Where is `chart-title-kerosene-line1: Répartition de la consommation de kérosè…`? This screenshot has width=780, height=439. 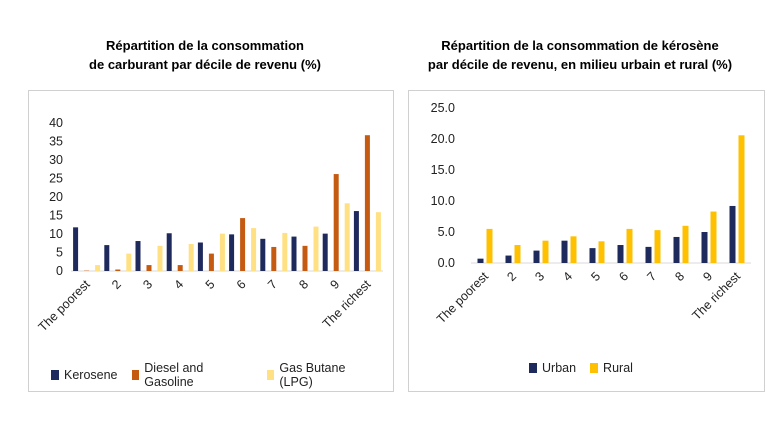
chart-title-kerosene-line1: Répartition de la consommation de kérosè… is located at coordinates (580, 45).